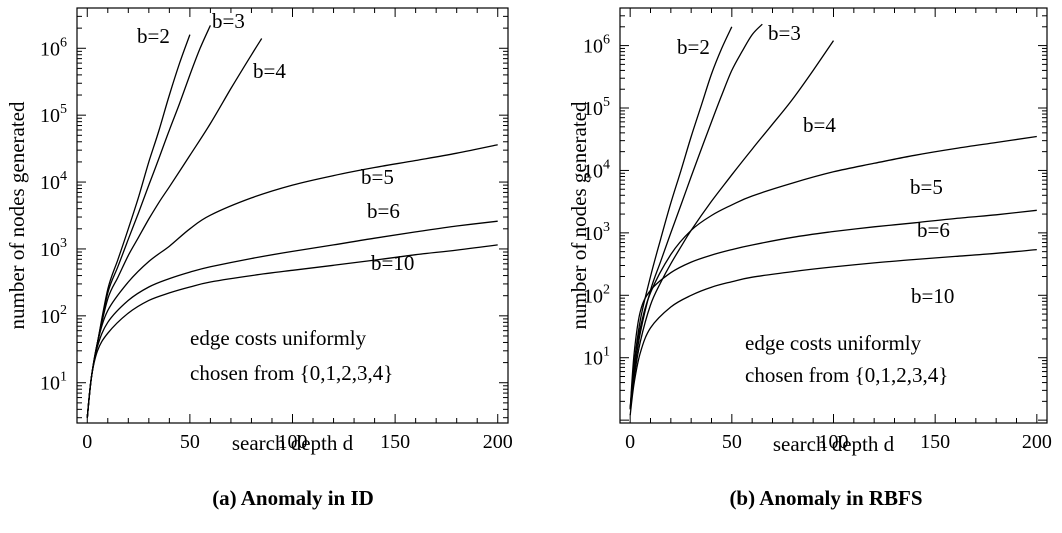  I want to click on annotation-line1-a: edge costs uniformly, so click(278, 338).